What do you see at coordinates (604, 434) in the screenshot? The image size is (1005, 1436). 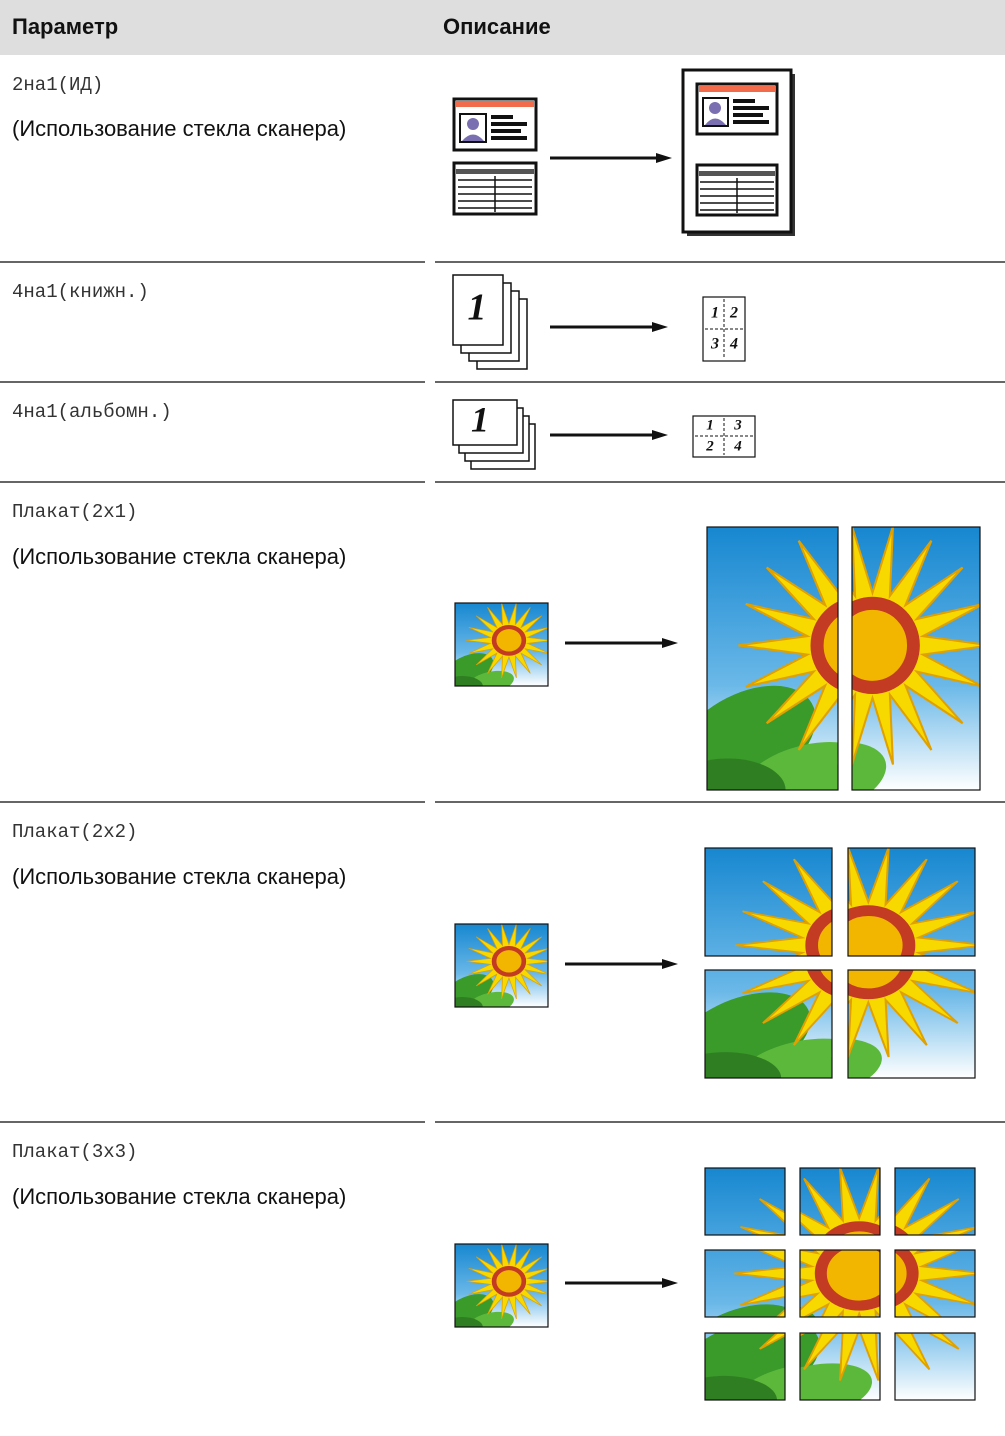 I see `landscape-figure: 1 1 3 2 4` at bounding box center [604, 434].